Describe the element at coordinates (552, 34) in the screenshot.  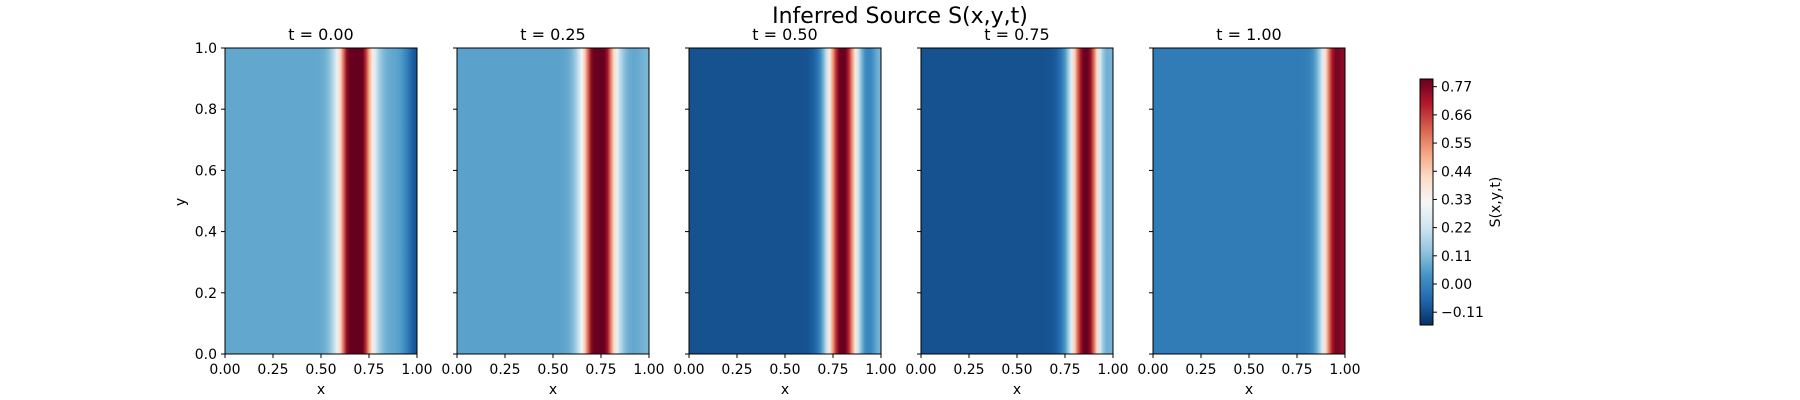
I see `panel-title: t = 0.25` at that location.